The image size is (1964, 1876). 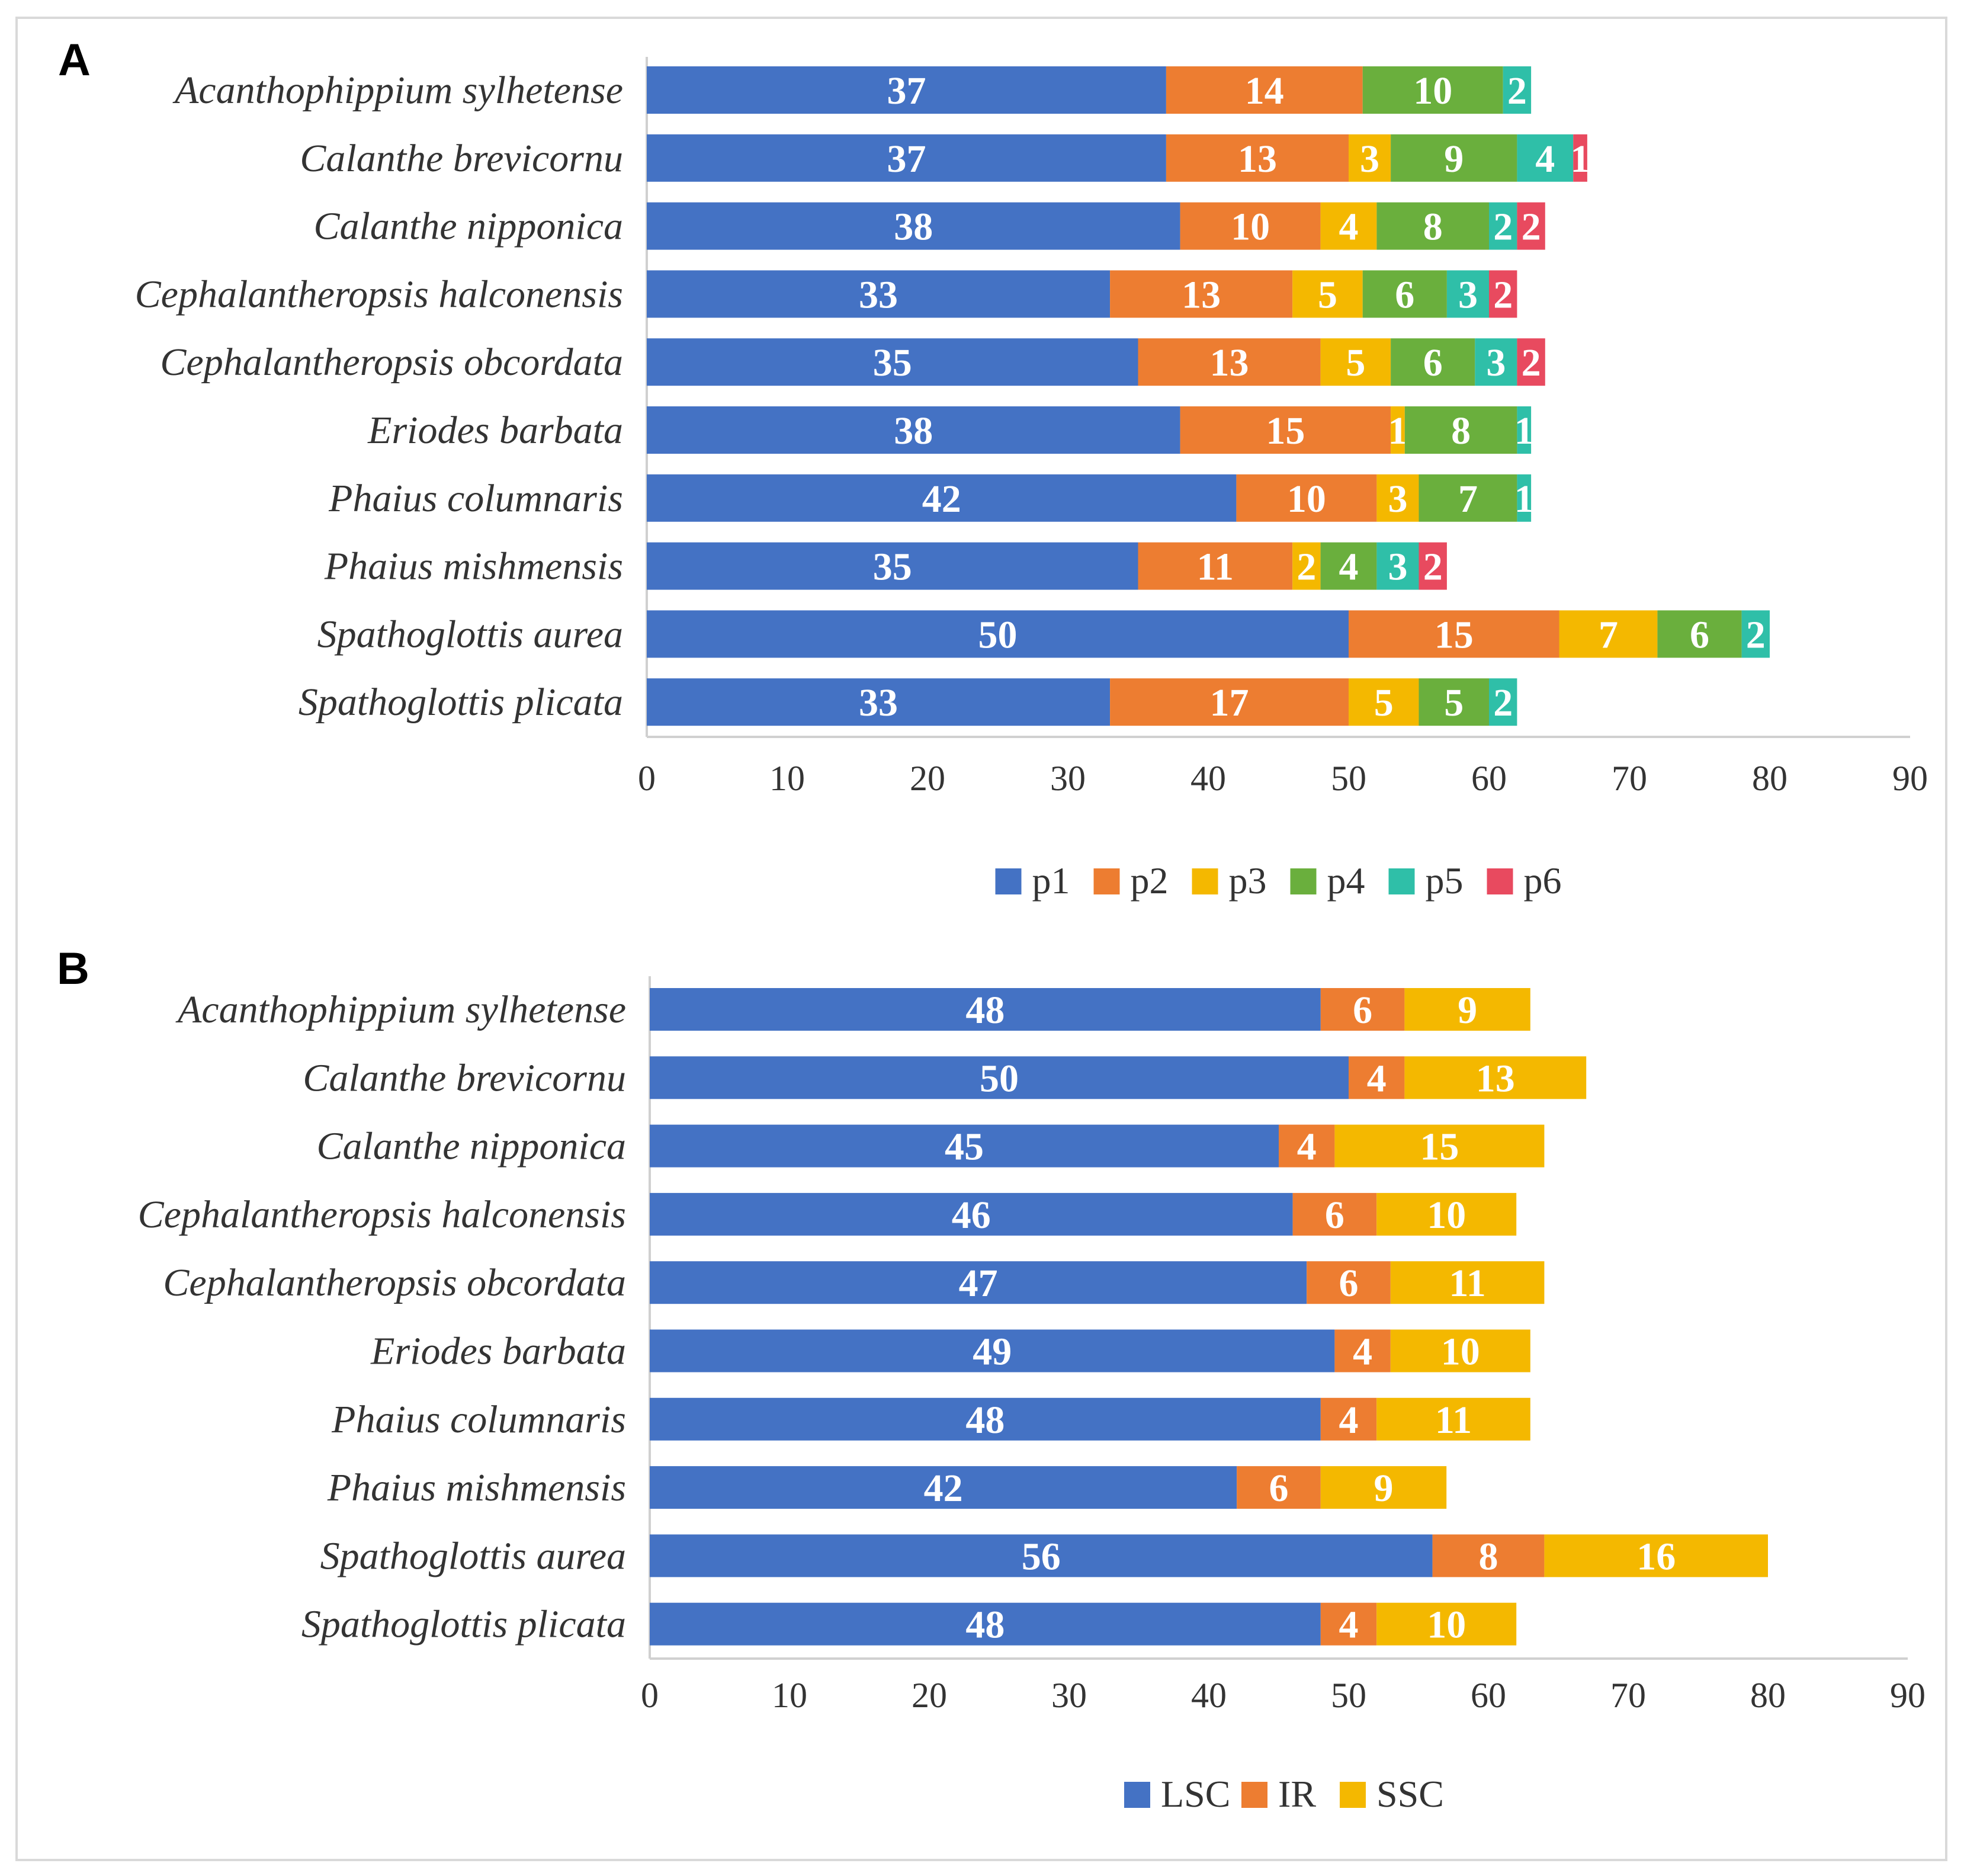 I want to click on x-tick-label: 50, so click(x=1348, y=779).